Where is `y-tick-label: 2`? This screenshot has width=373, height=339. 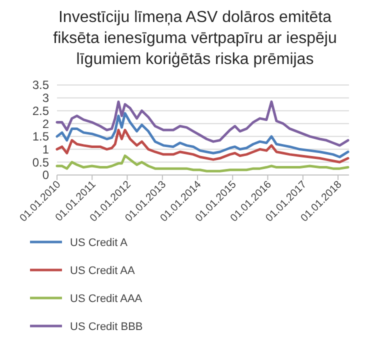
y-tick-label: 2 is located at coordinates (46, 123).